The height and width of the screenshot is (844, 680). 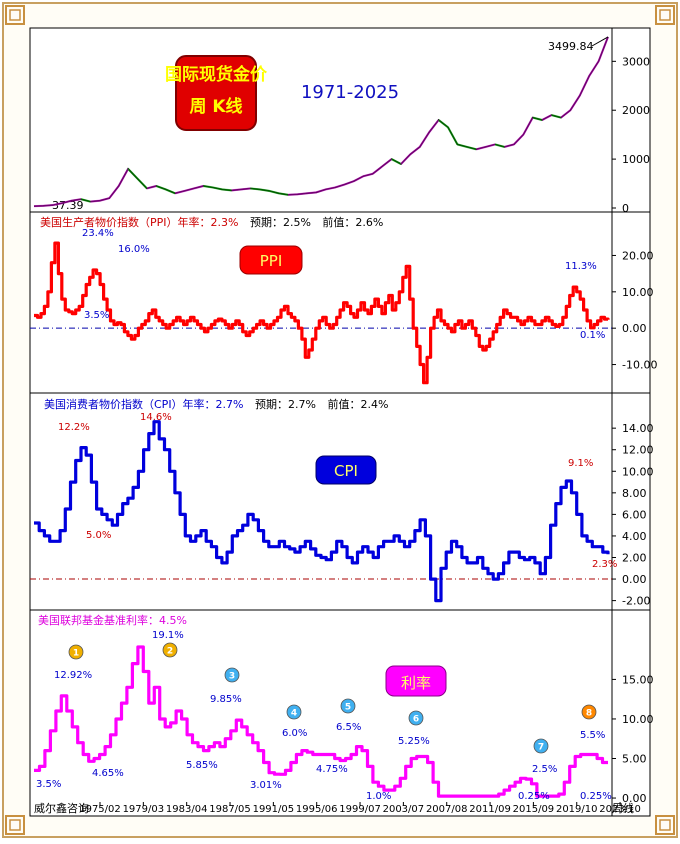 I want to click on y-tick-label: 14.00, so click(x=638, y=428).